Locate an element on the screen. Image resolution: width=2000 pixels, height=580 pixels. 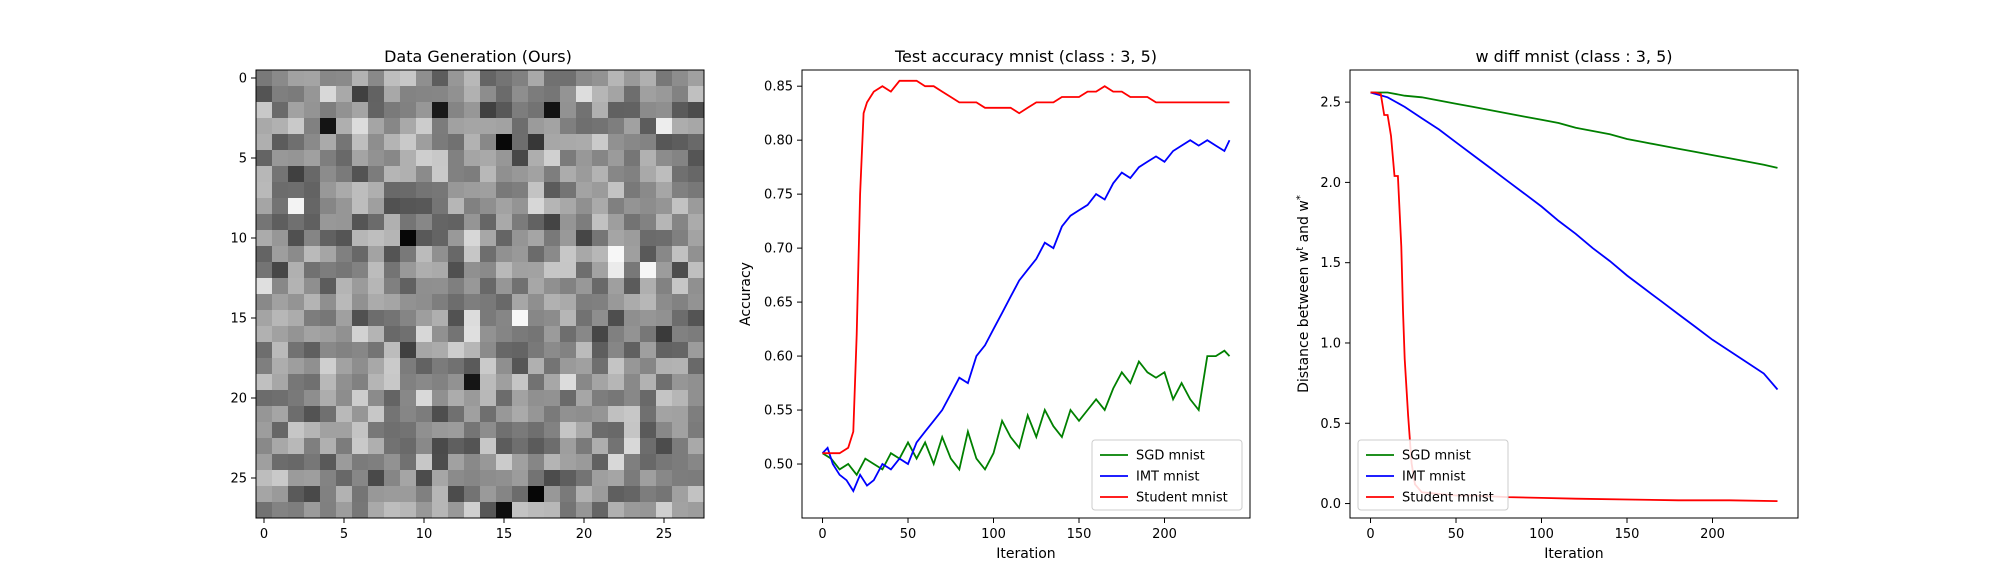
y-tick-label: 1.0 is located at coordinates (1330, 343).